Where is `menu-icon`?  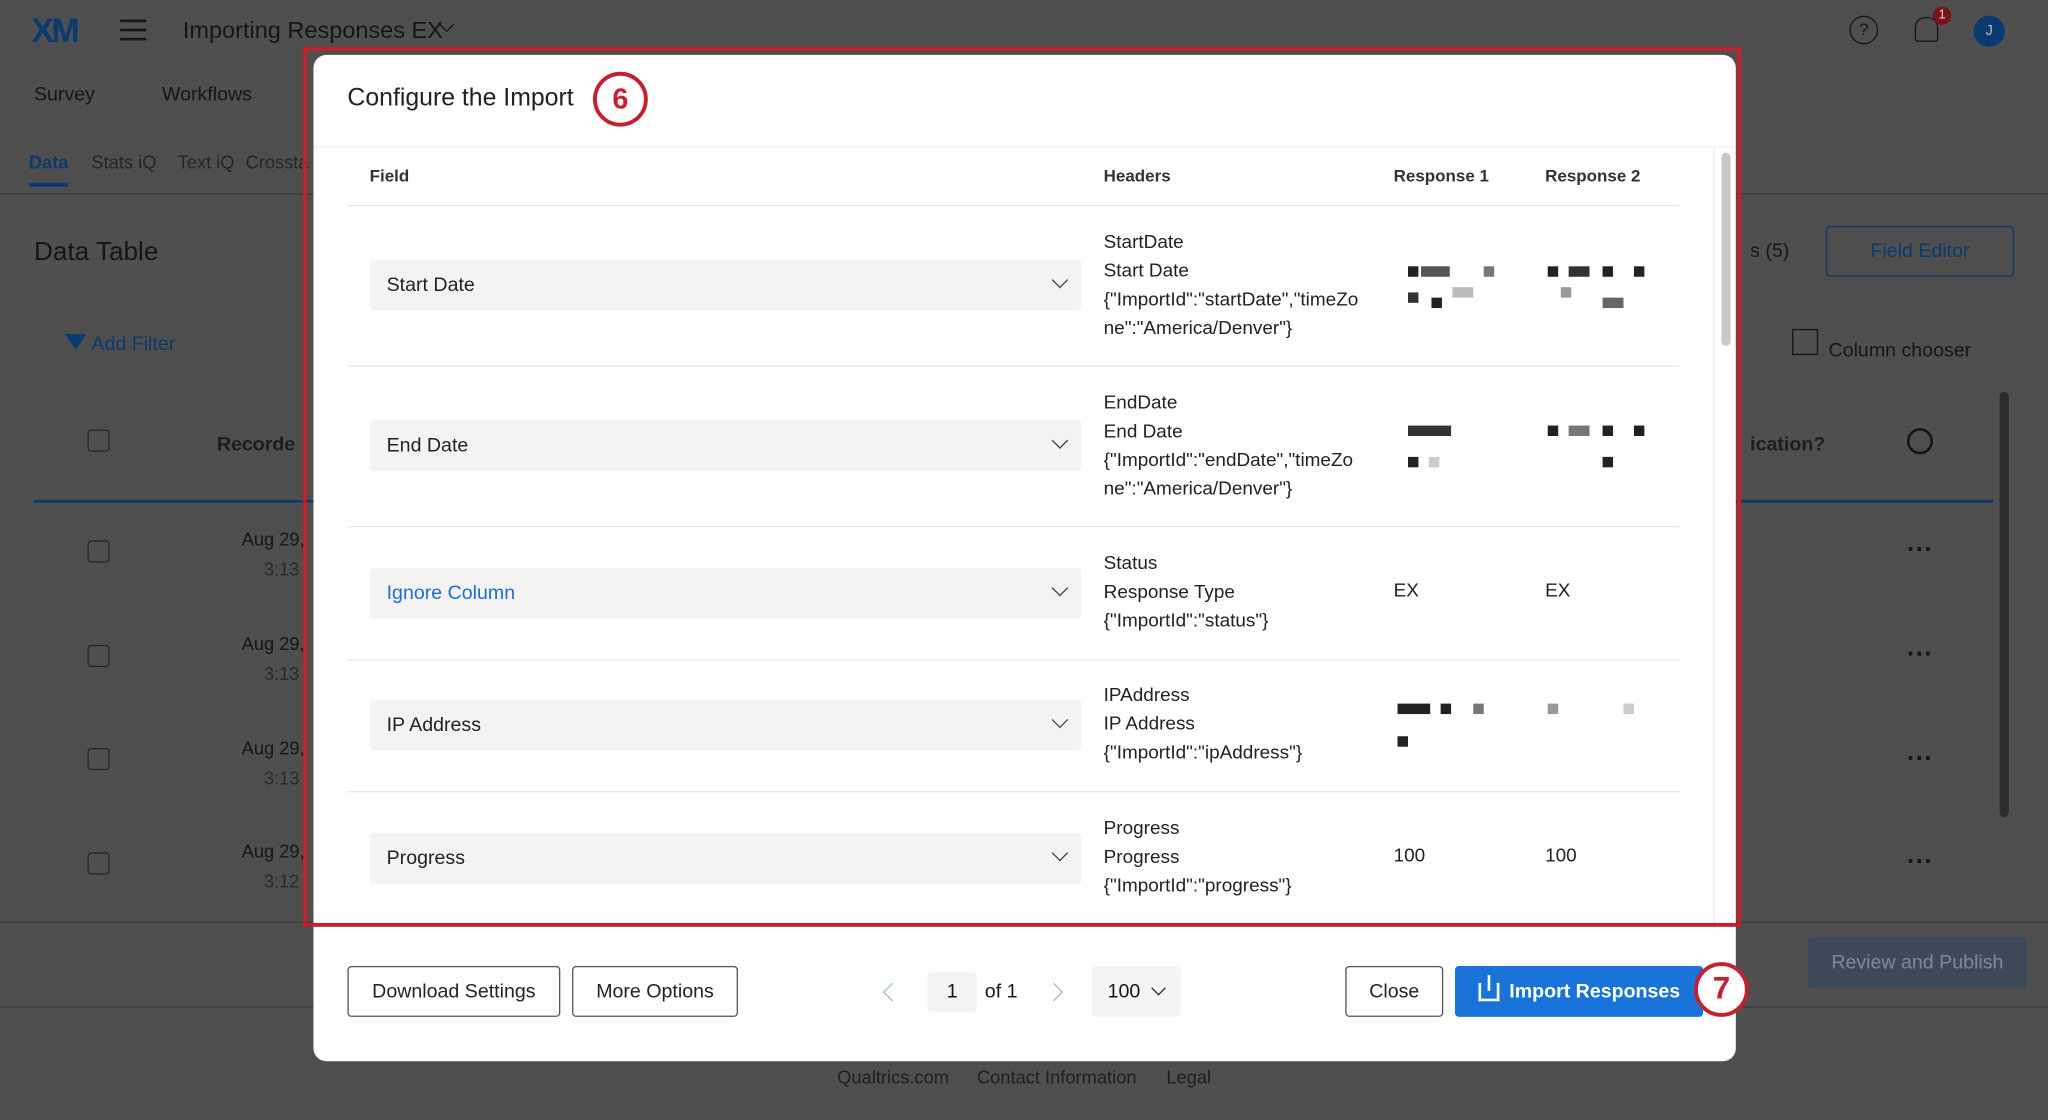
menu-icon is located at coordinates (133, 30).